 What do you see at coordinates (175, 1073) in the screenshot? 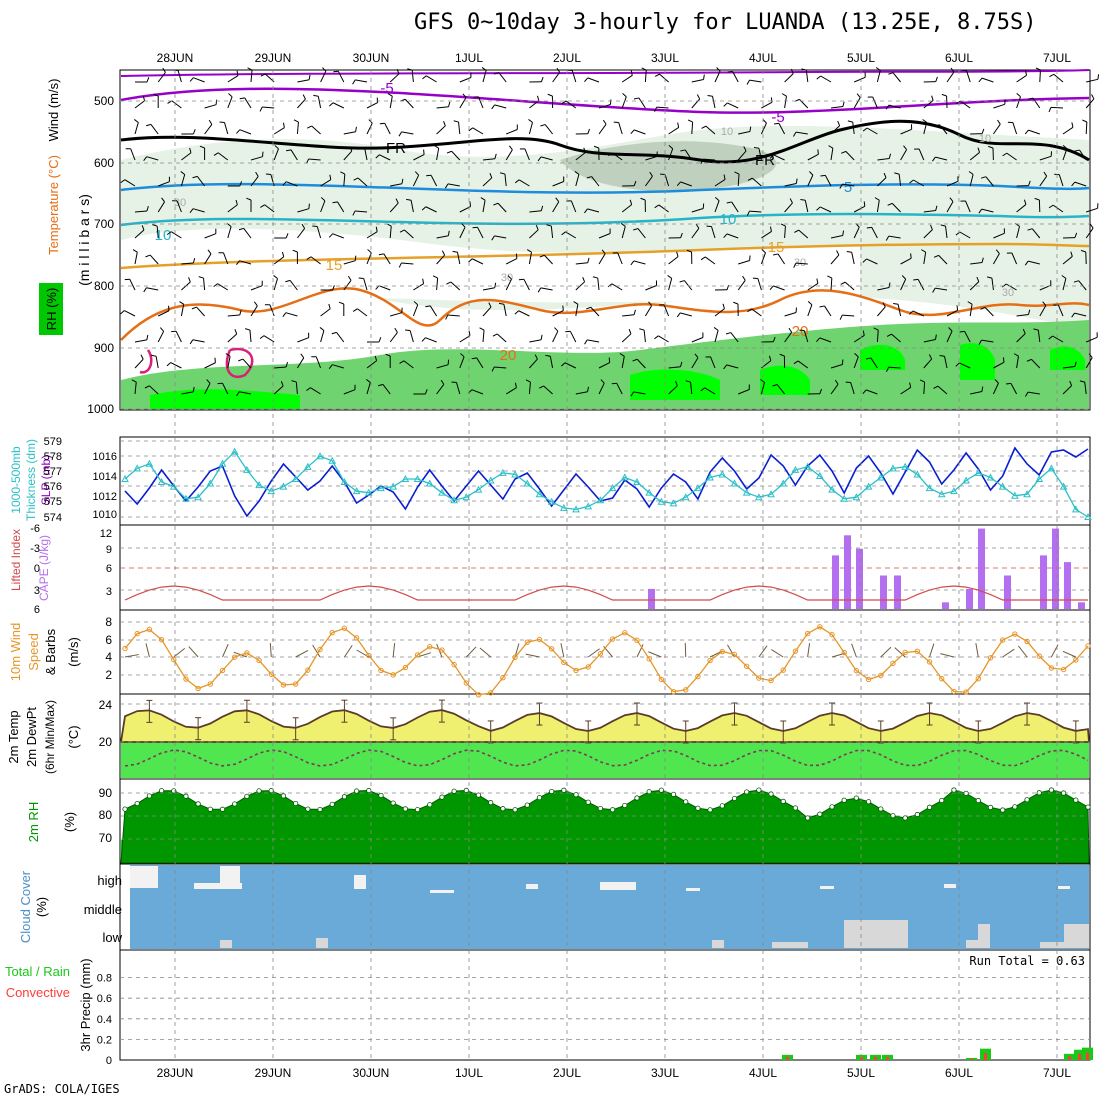
I see `date-label-bottom: 28JUN` at bounding box center [175, 1073].